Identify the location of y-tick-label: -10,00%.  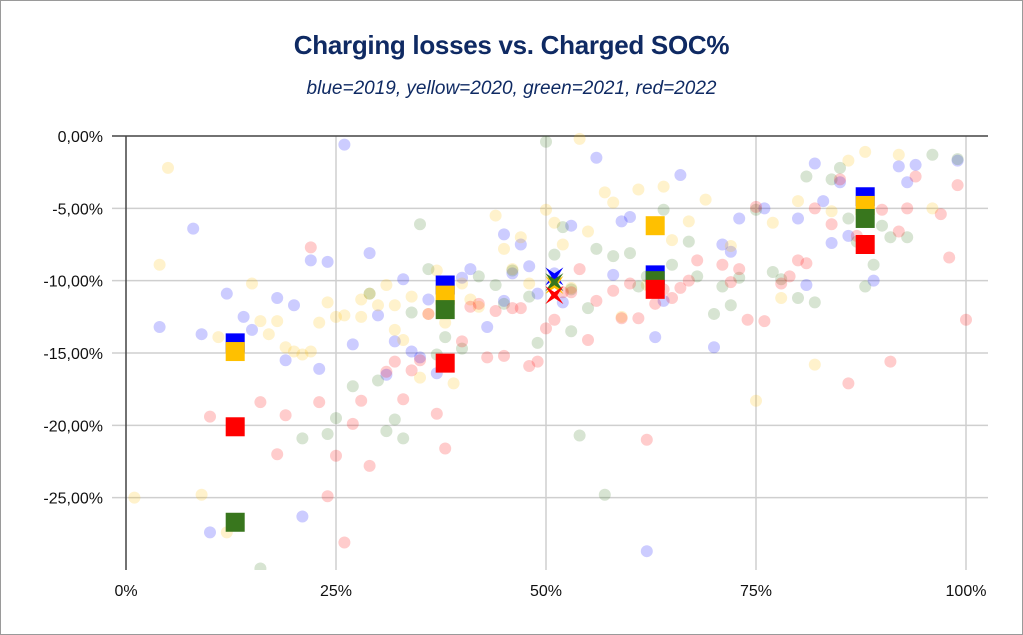
(73, 282).